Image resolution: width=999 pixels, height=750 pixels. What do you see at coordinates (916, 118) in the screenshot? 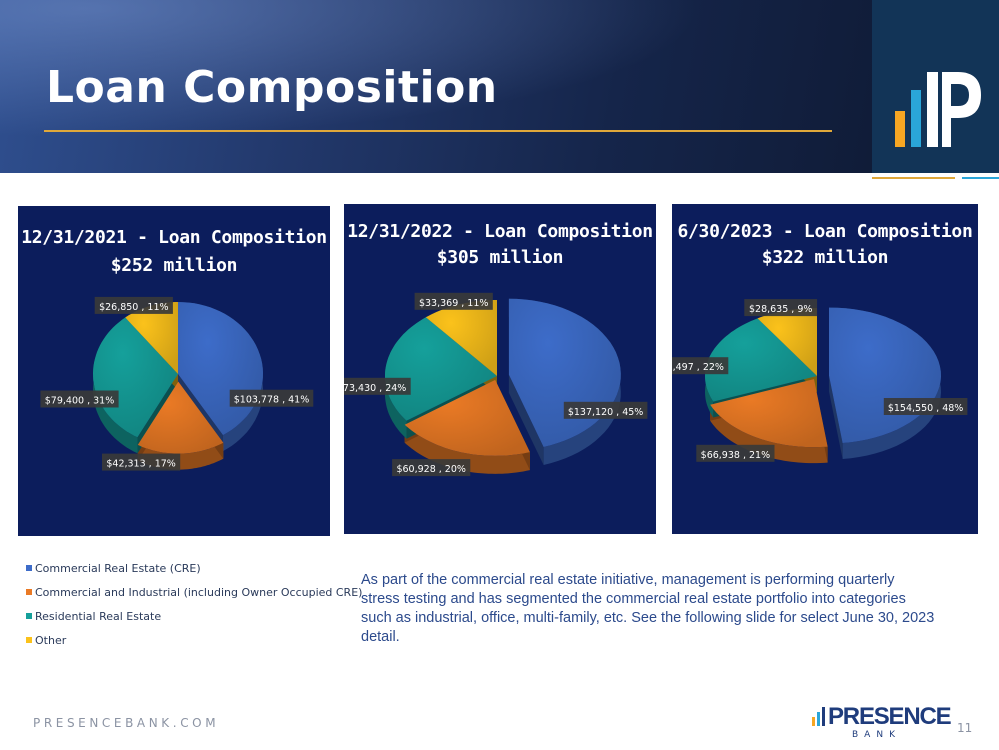
I see `logo-bar-medium` at bounding box center [916, 118].